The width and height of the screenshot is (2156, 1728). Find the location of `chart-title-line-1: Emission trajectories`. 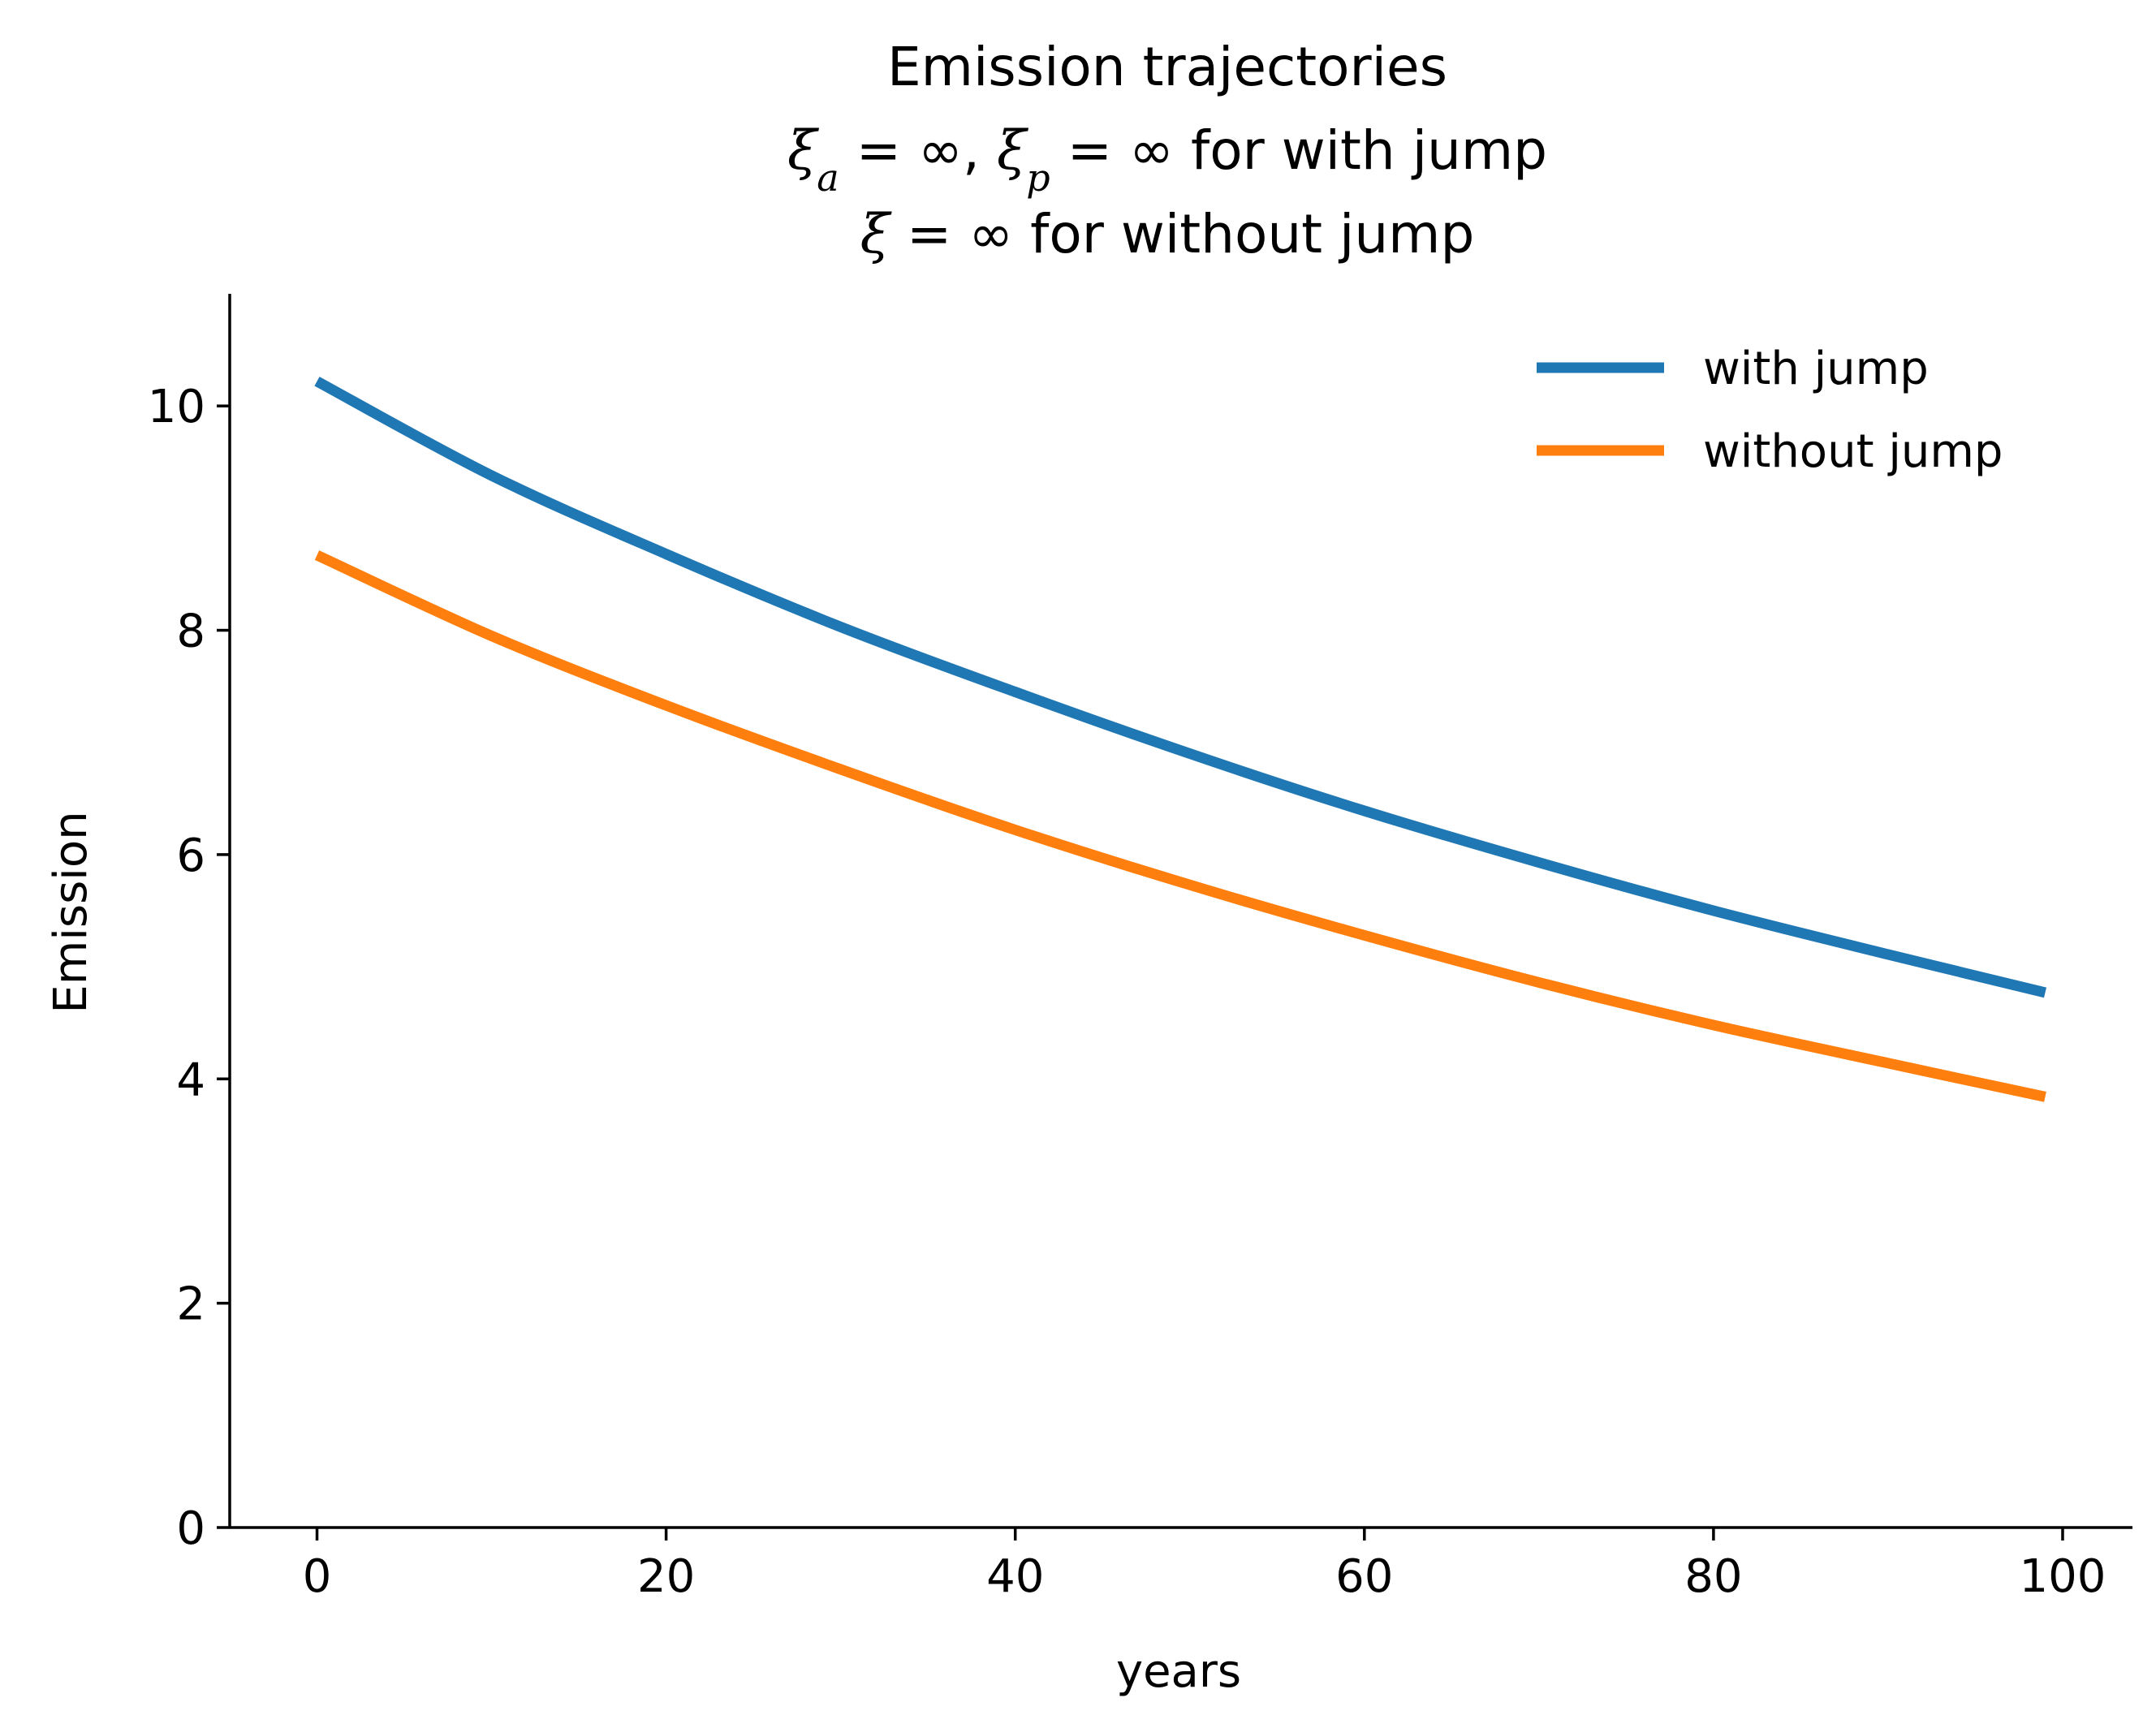

chart-title-line-1: Emission trajectories is located at coordinates (1167, 67).